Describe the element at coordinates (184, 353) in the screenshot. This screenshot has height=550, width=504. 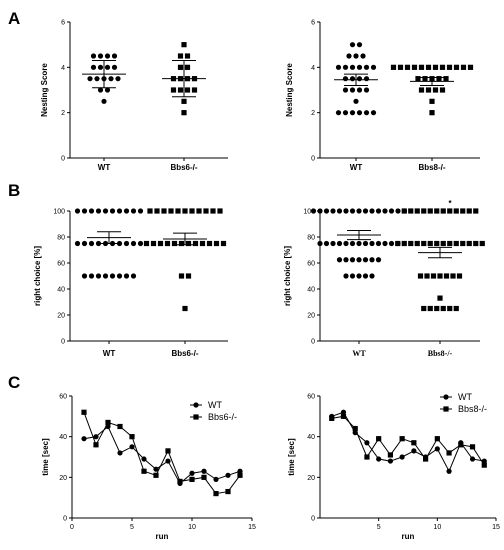
I see `x-category-label: Bbs6-/-` at that location.